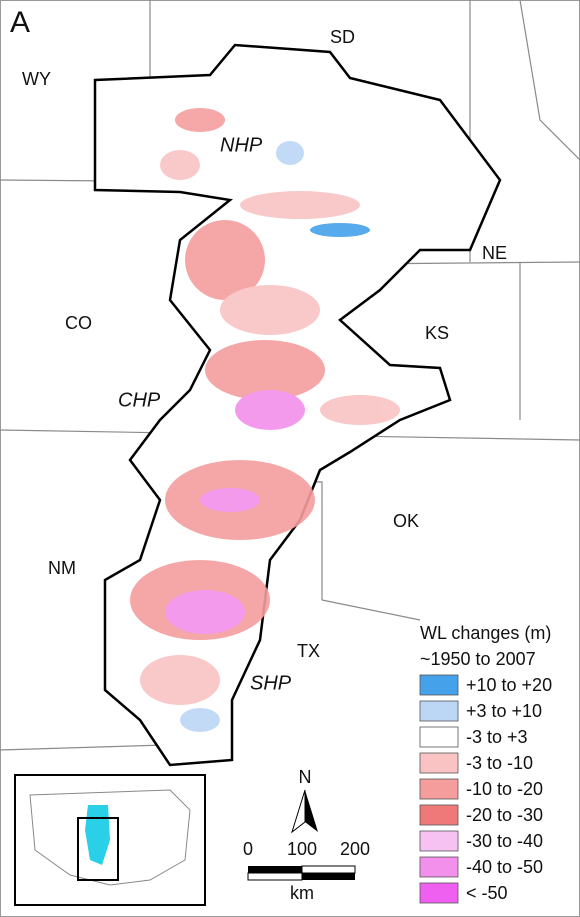  What do you see at coordinates (248, 849) in the screenshot?
I see `scale-tick-label: 0` at bounding box center [248, 849].